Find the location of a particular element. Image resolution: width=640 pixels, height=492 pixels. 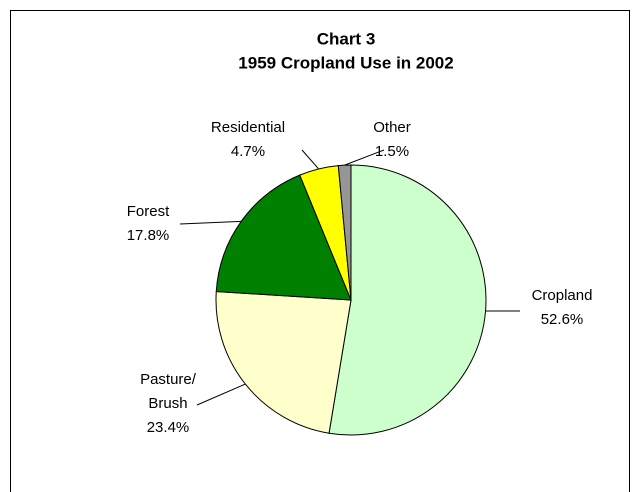

slice-value-label: 1.5% is located at coordinates (392, 151).